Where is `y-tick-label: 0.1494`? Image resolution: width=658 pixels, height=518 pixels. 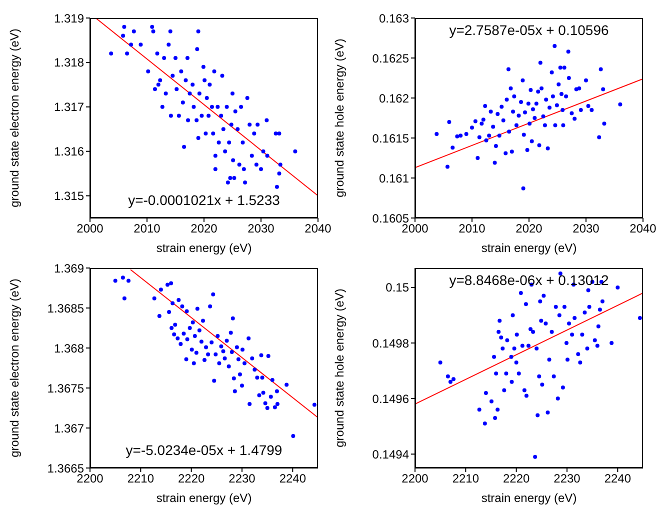
y-tick-label: 0.1494 is located at coordinates (391, 454).